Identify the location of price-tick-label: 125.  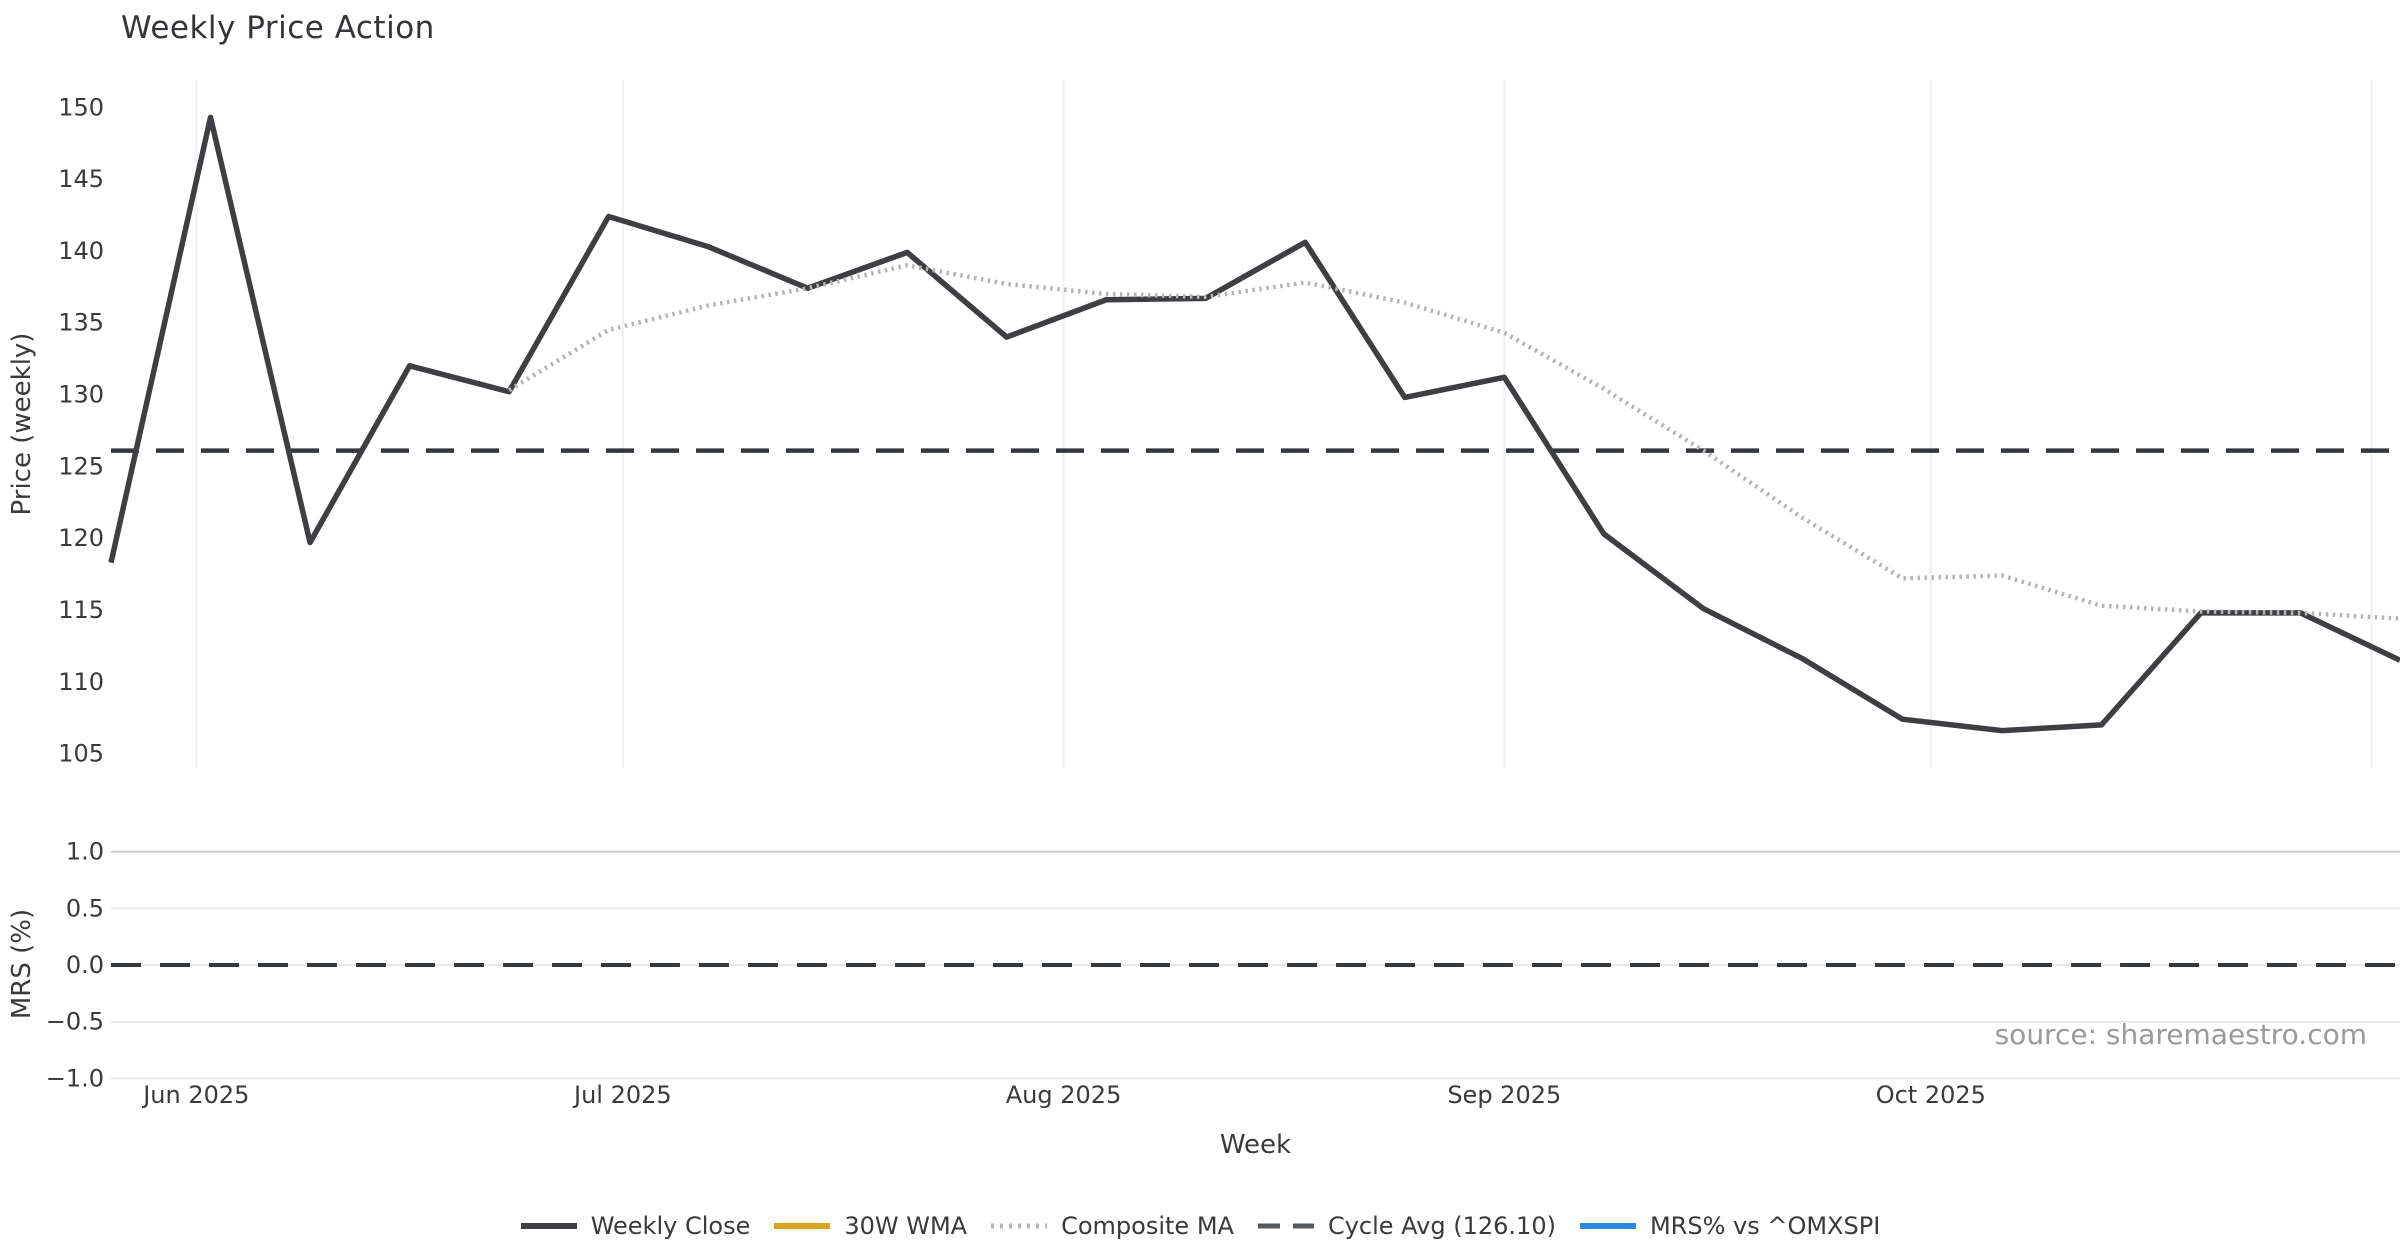
(81, 466).